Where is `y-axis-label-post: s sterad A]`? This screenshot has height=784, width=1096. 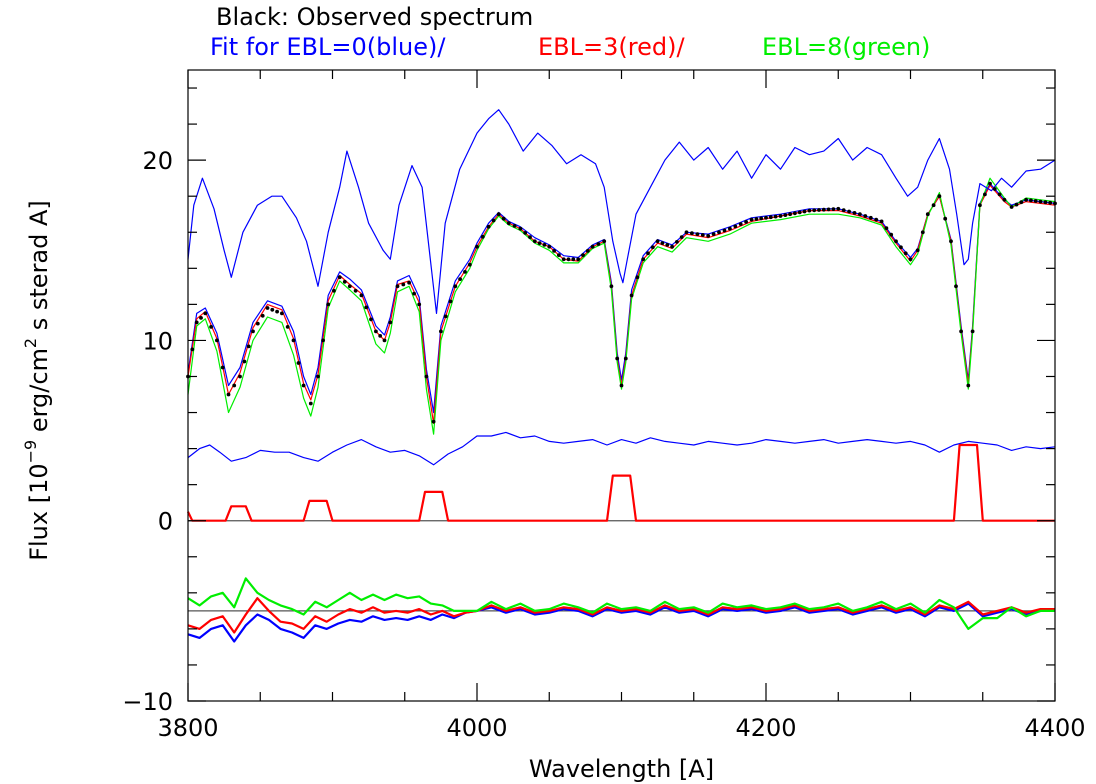 y-axis-label-post: s sterad A] is located at coordinates (39, 269).